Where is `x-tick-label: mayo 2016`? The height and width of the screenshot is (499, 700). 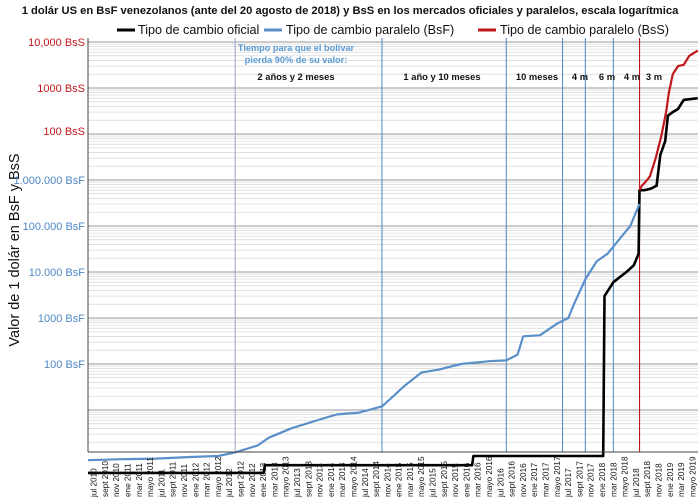 x-tick-label: mayo 2016 is located at coordinates (489, 476).